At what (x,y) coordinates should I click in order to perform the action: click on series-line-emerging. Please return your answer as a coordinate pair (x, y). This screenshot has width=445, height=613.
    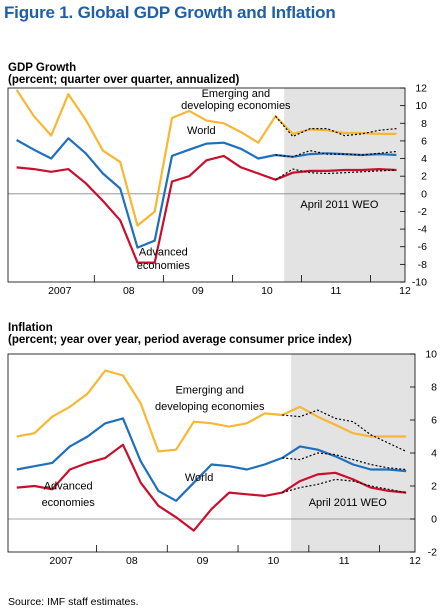
    Looking at the image, I should click on (211, 411).